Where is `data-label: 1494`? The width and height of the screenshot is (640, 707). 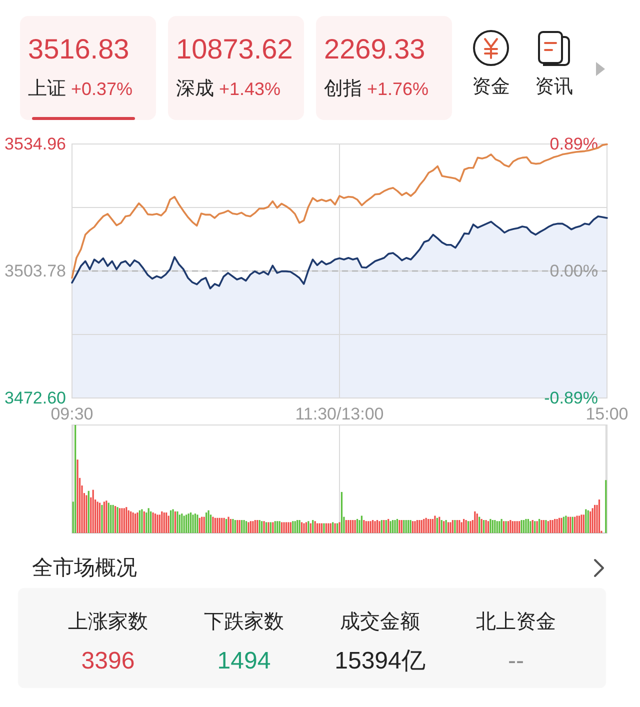
data-label: 1494 is located at coordinates (244, 661).